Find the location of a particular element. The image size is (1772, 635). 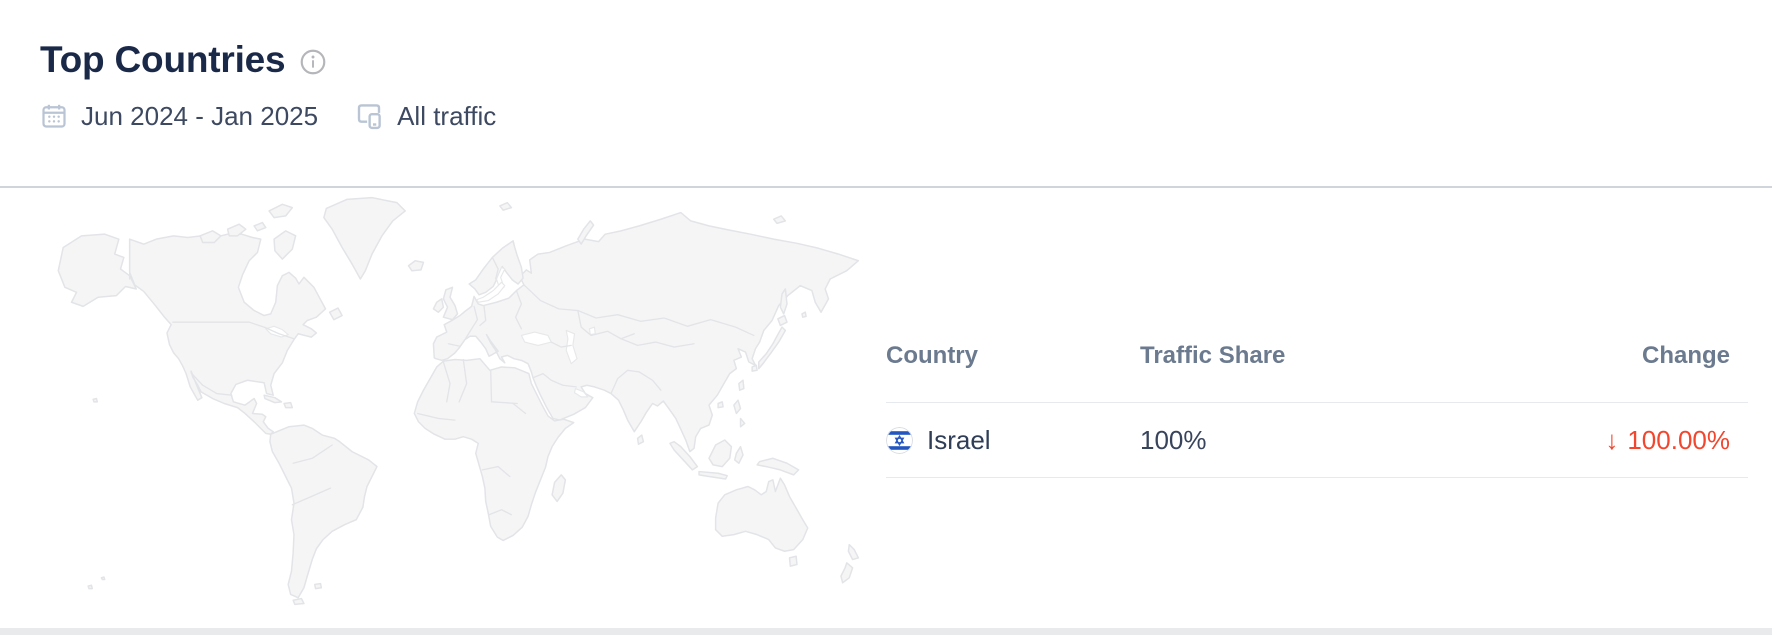

change-cell: ↓ 100.00% is located at coordinates (1659, 440).